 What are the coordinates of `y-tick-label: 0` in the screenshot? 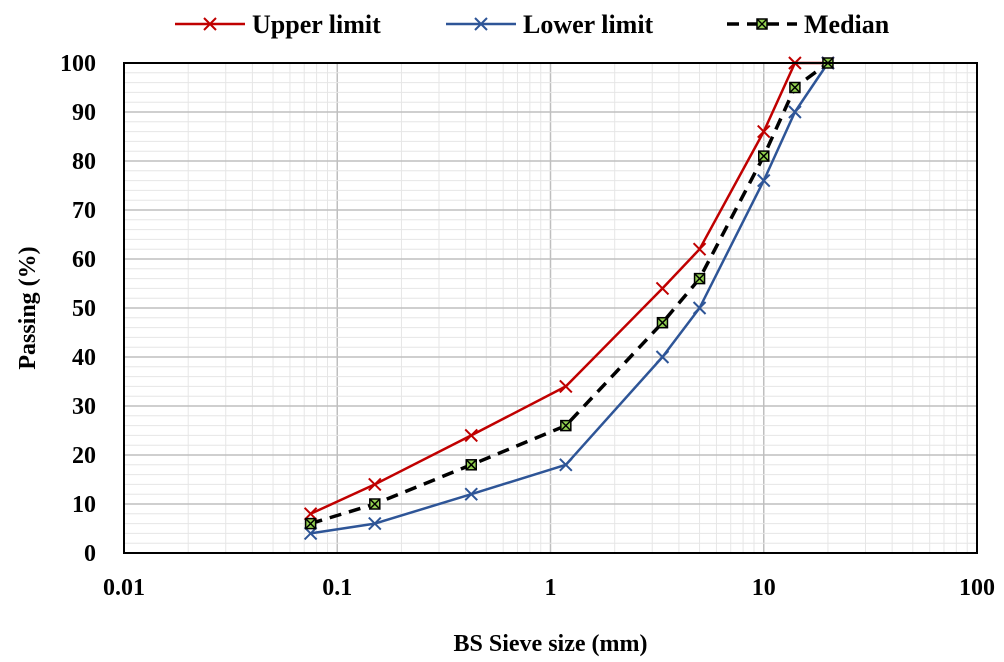 It's located at (90, 554).